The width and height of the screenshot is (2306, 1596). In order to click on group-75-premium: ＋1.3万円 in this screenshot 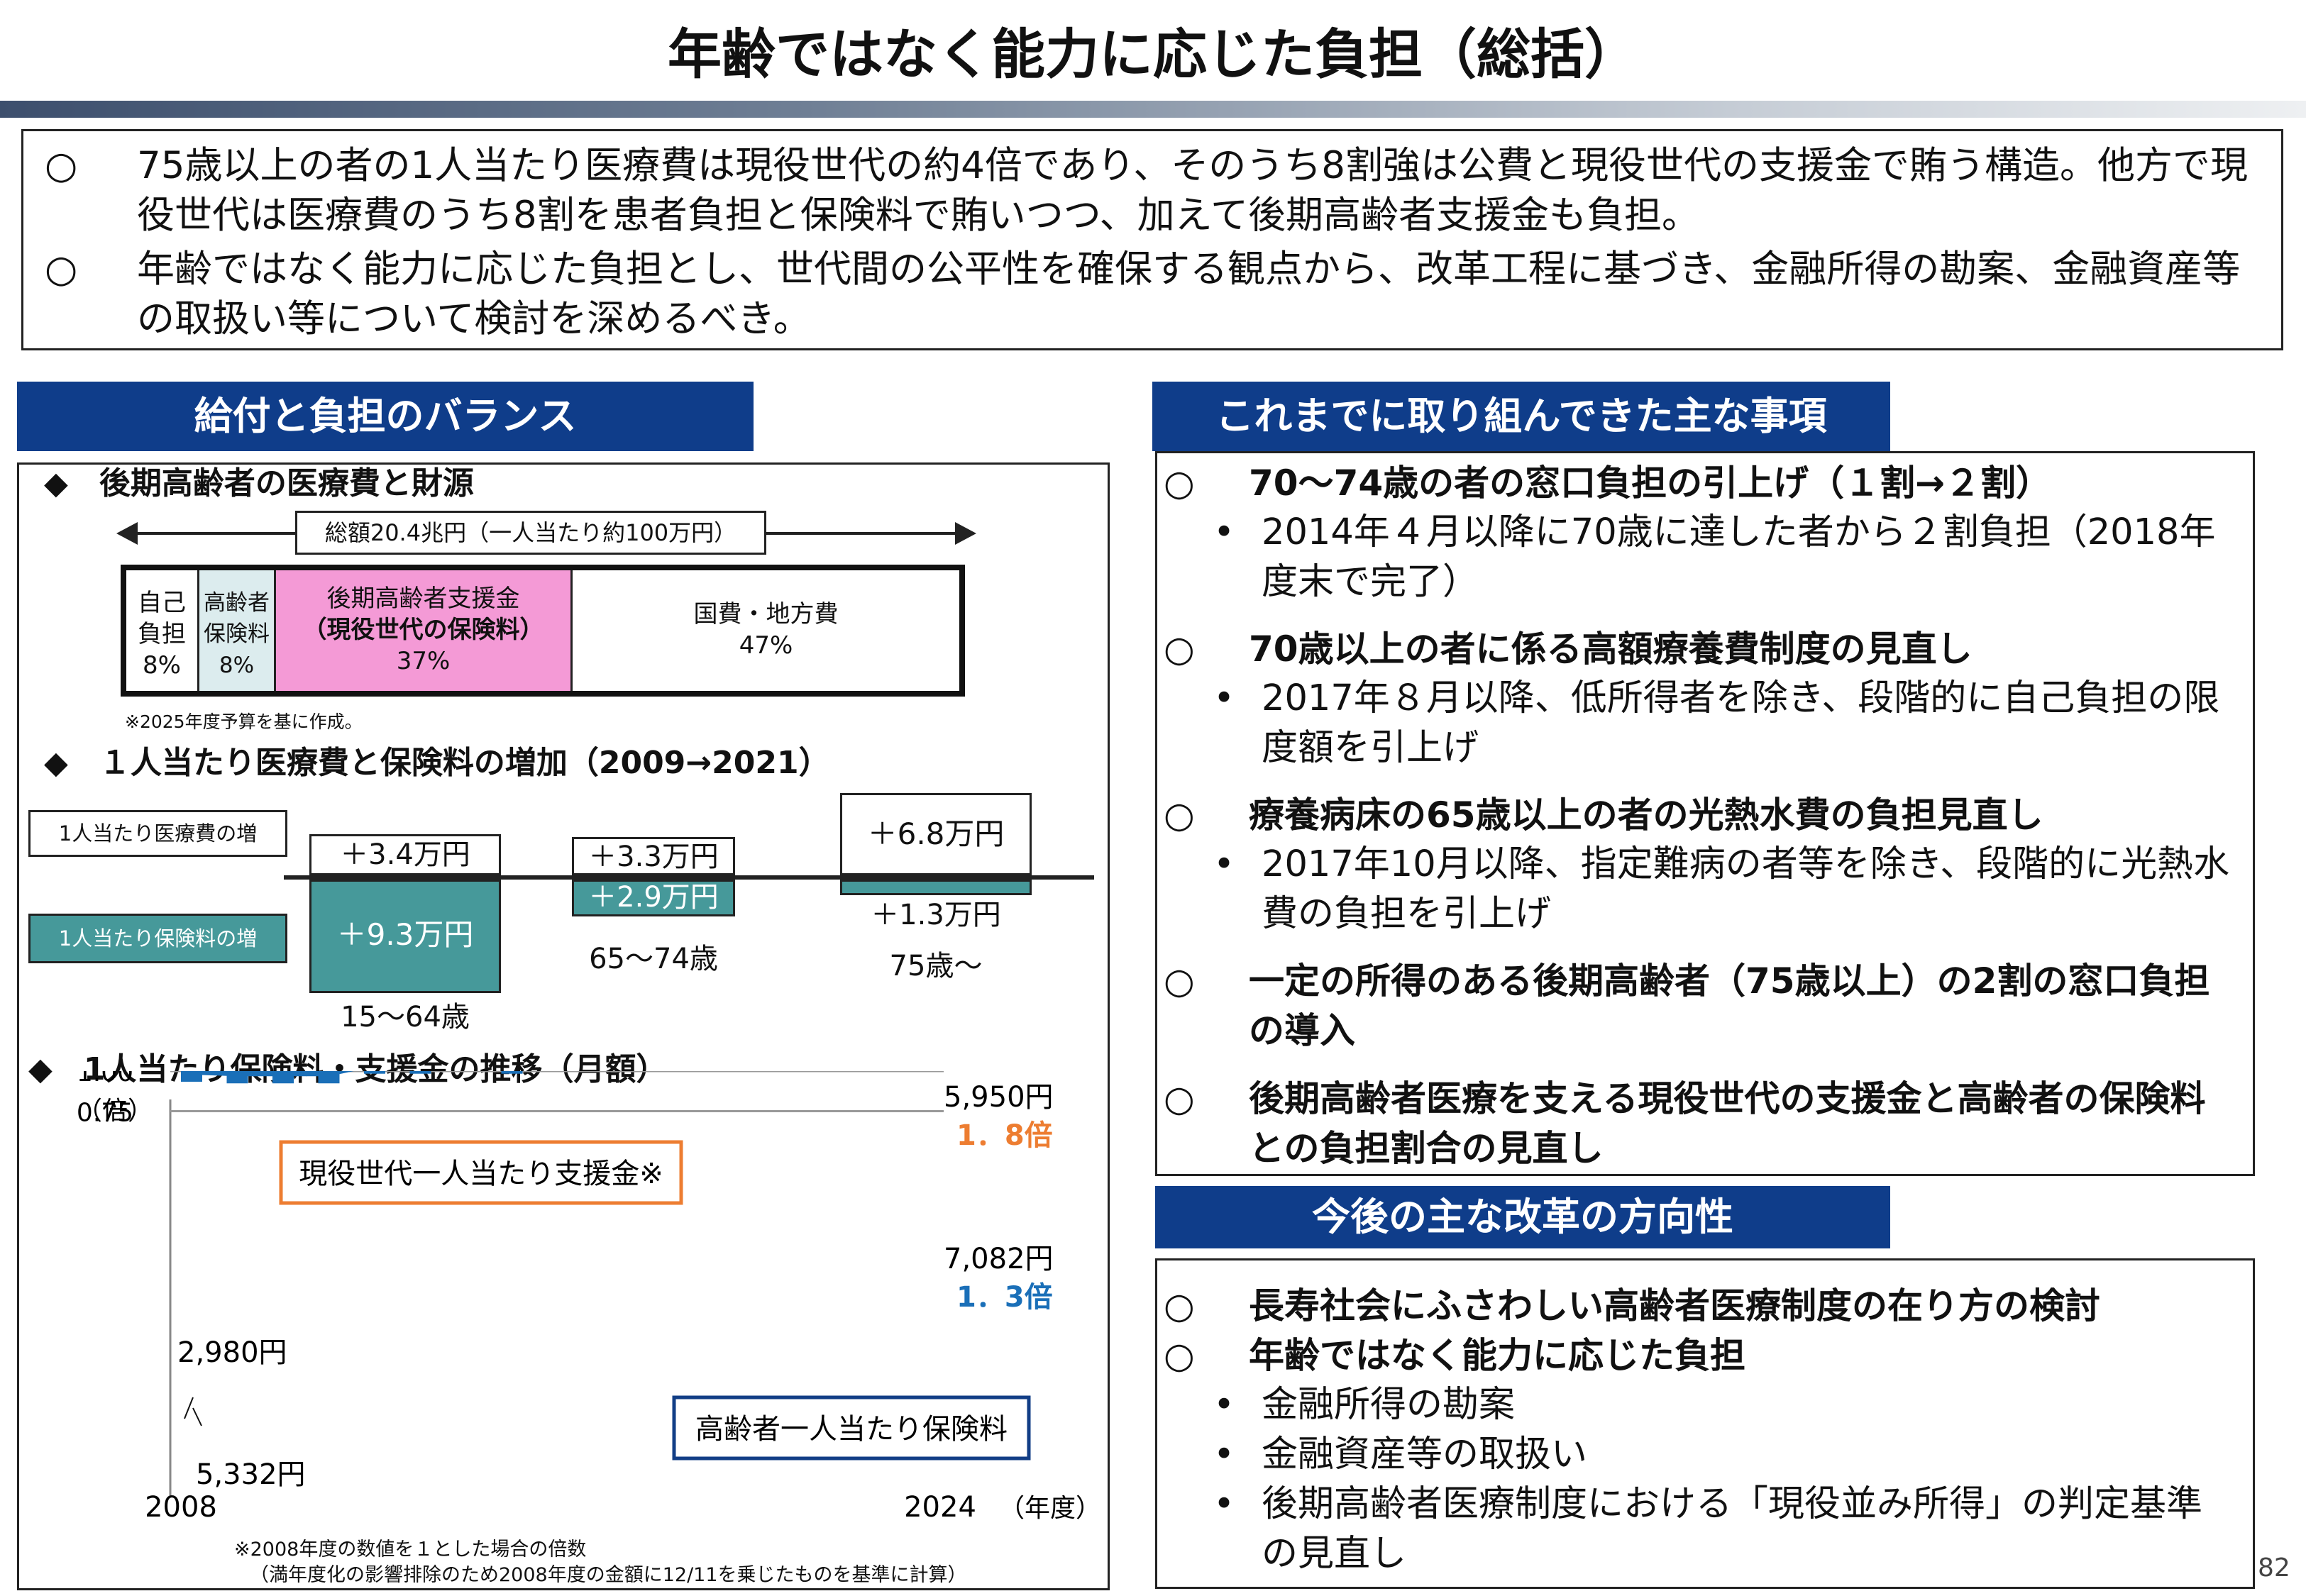, I will do `click(936, 915)`.